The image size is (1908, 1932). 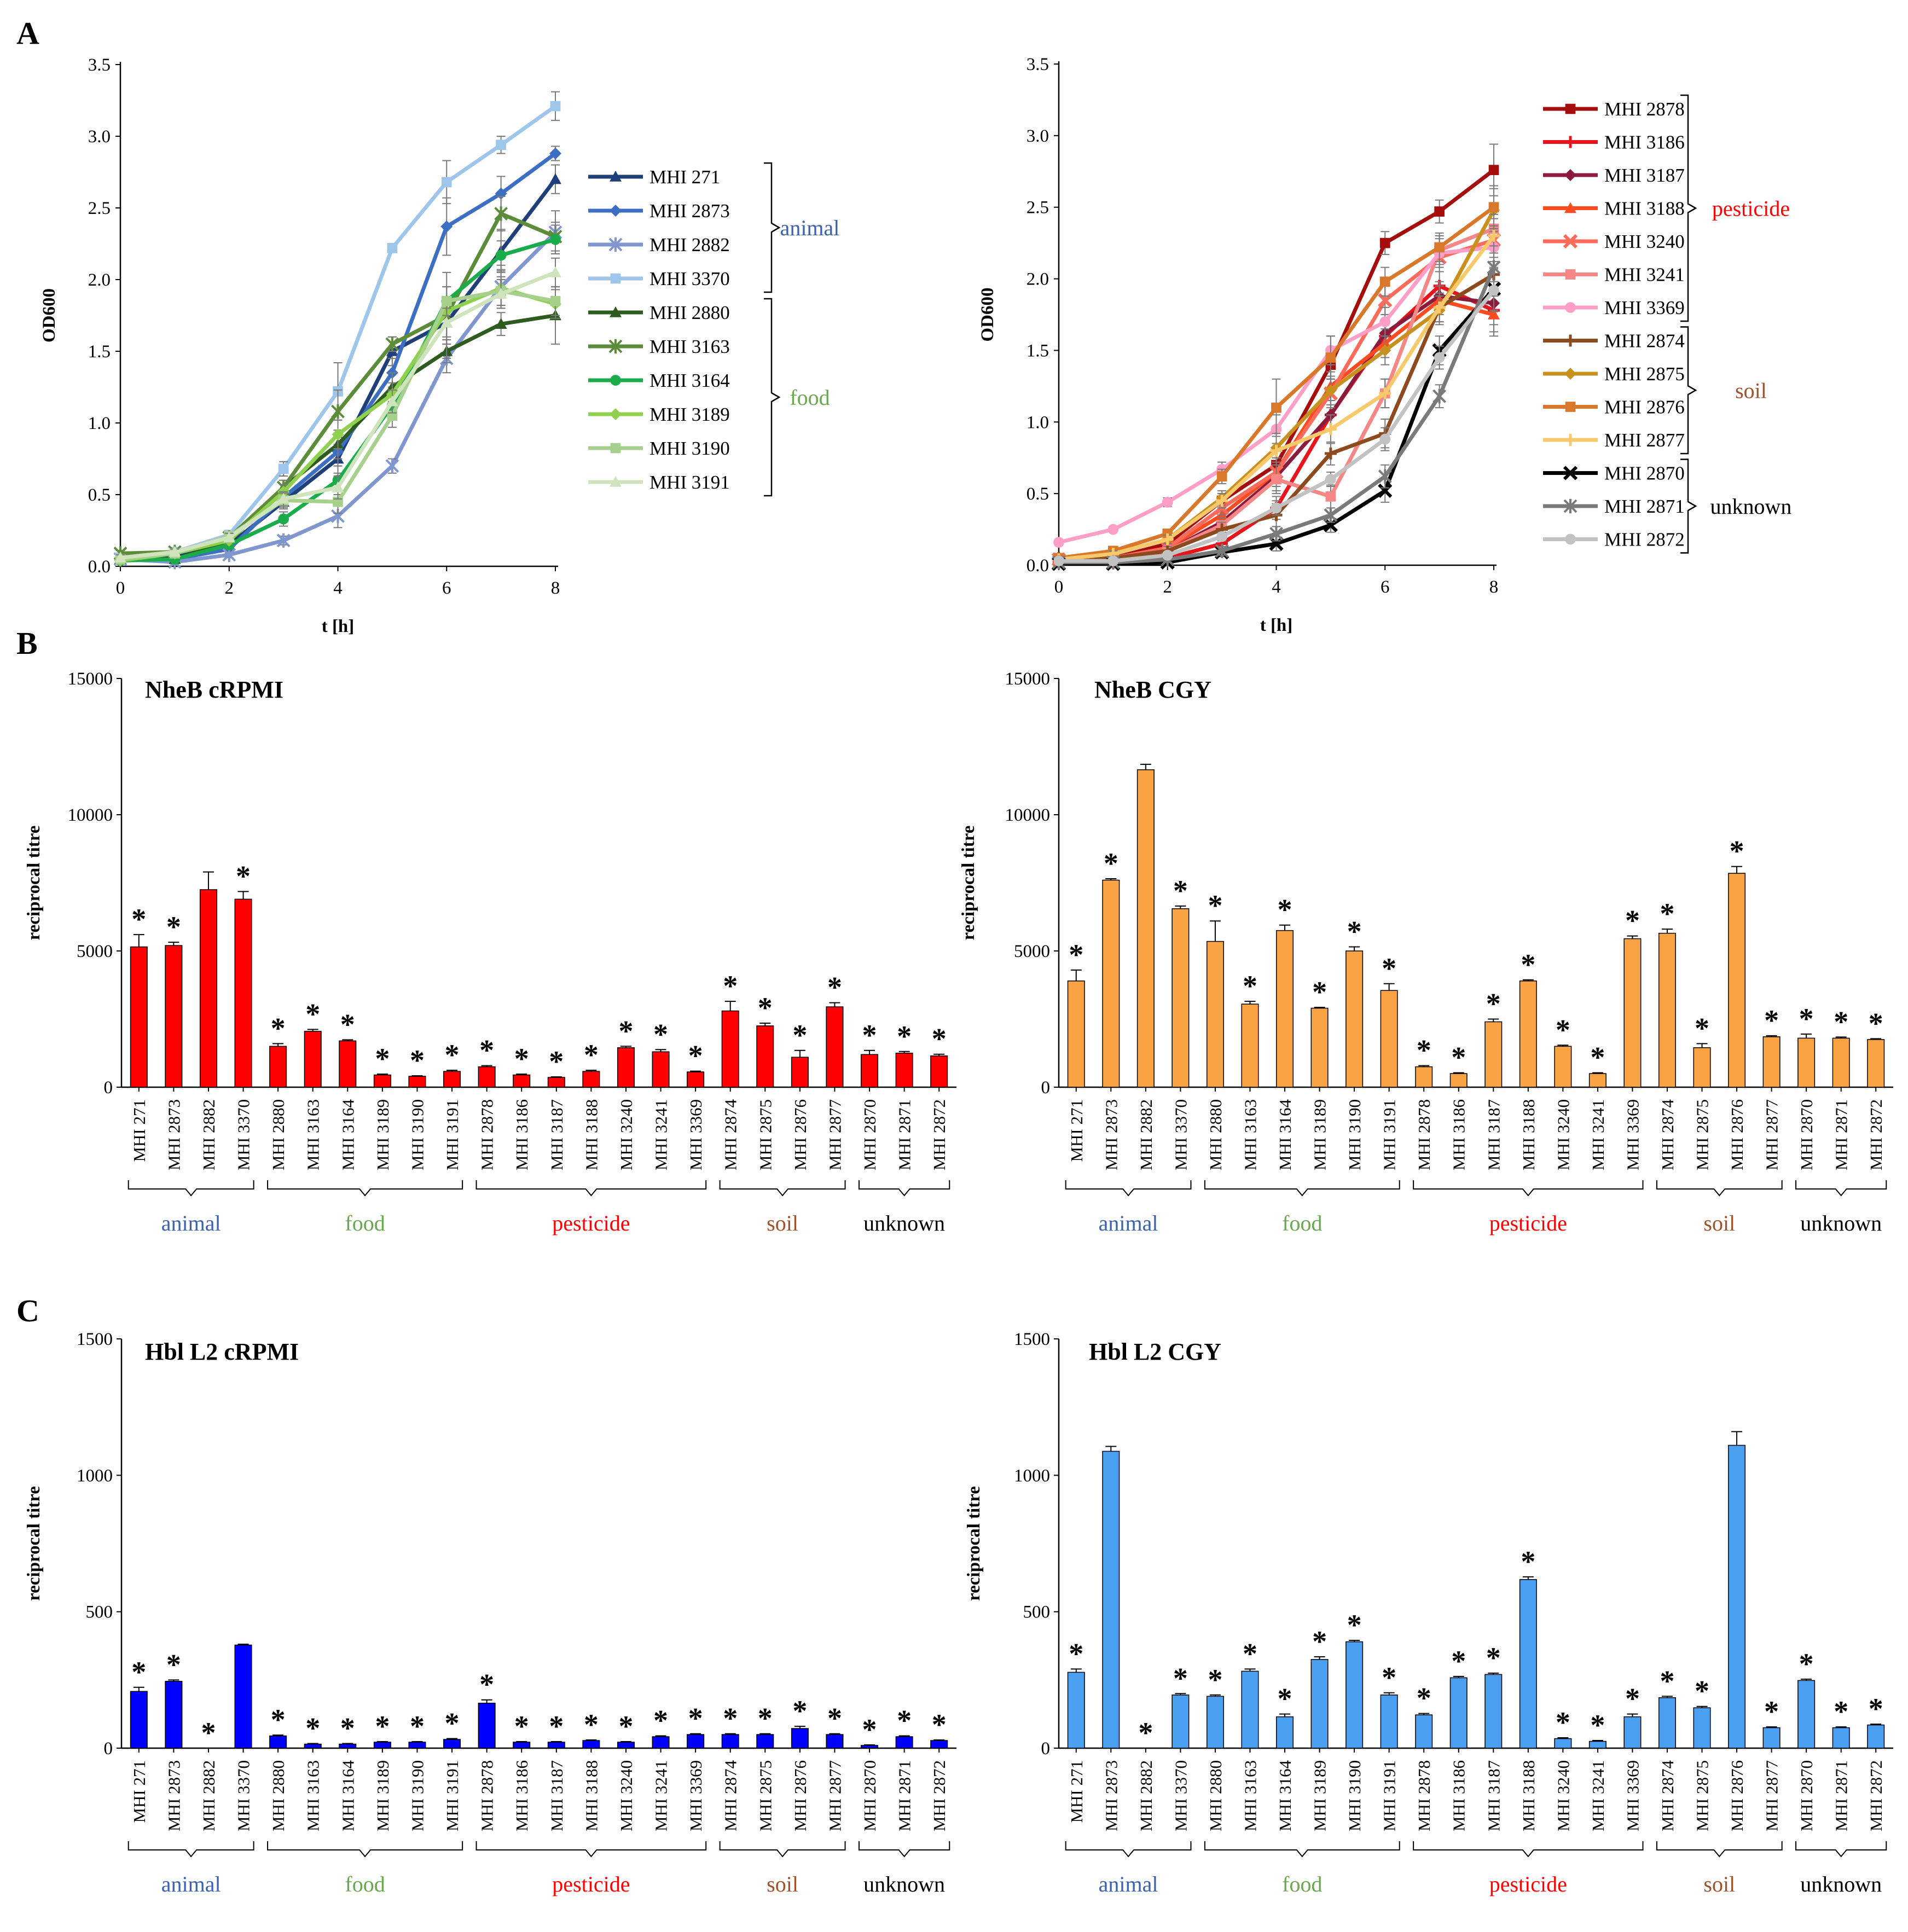 I want to click on category-label: MHI 2873, so click(x=173, y=1134).